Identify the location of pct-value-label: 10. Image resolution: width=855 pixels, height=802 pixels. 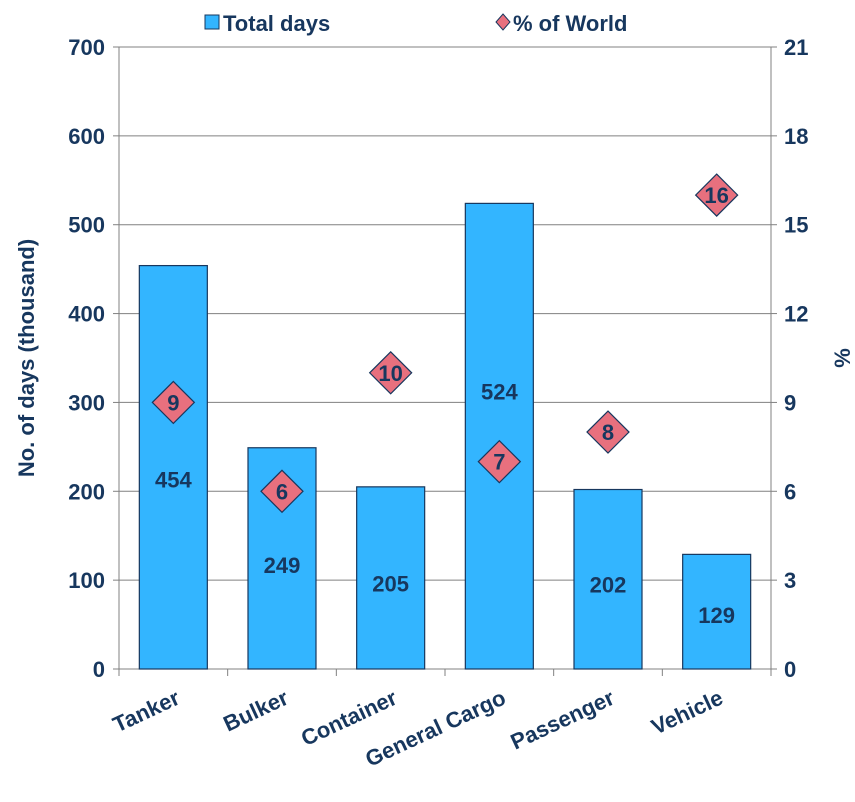
(390, 373).